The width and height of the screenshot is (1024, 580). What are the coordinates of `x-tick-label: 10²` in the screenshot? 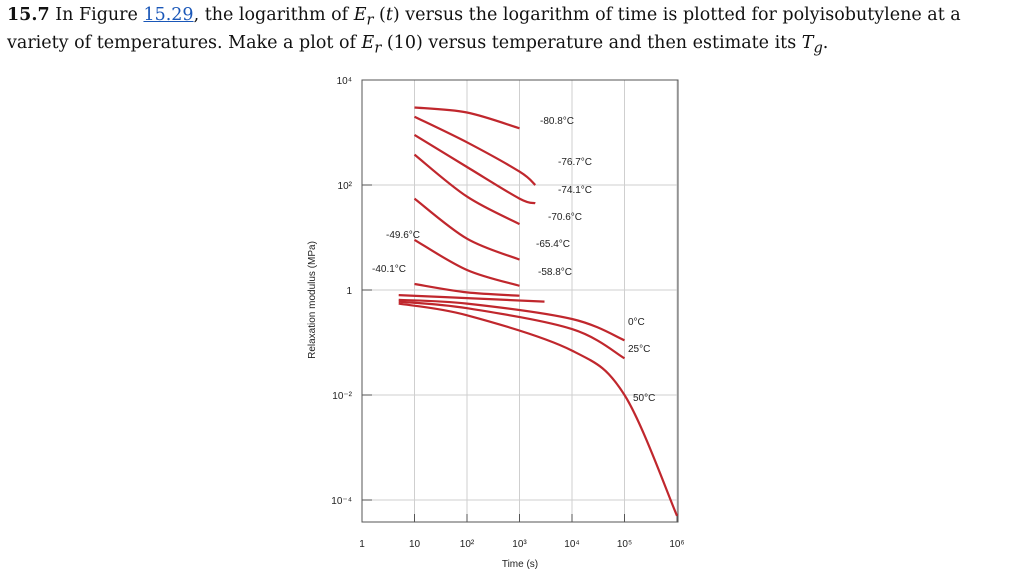 It's located at (467, 544).